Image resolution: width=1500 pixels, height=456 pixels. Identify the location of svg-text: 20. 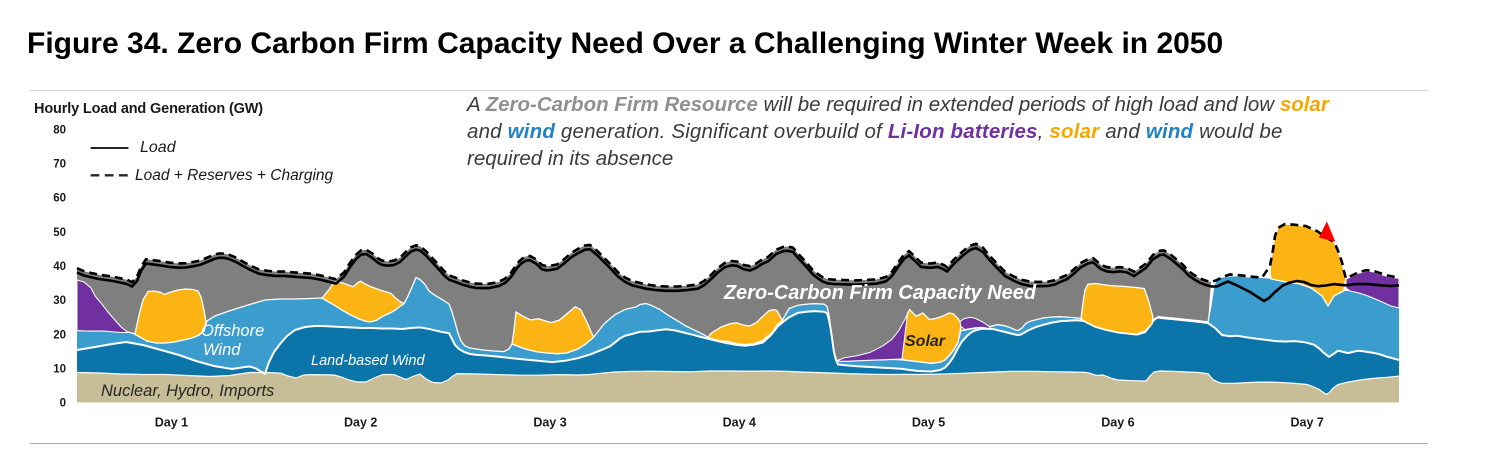
(59, 335).